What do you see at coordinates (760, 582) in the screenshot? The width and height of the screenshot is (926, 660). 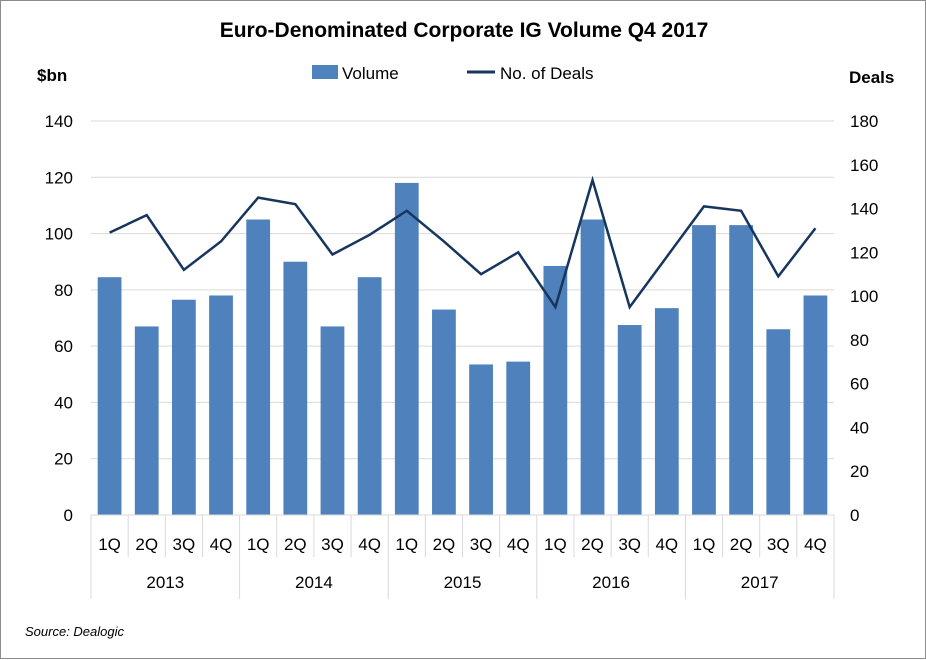 I see `year-label: 2017` at bounding box center [760, 582].